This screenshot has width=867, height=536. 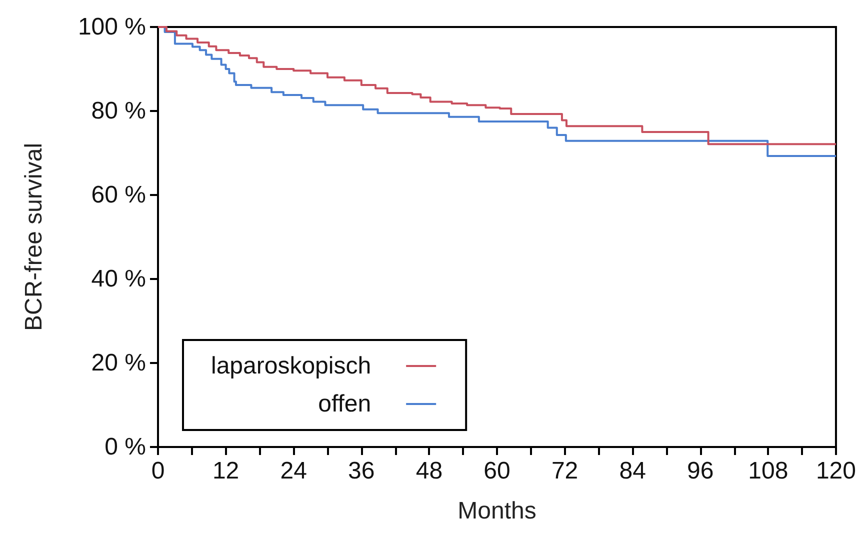 I want to click on x-tick-label: 72, so click(x=564, y=471).